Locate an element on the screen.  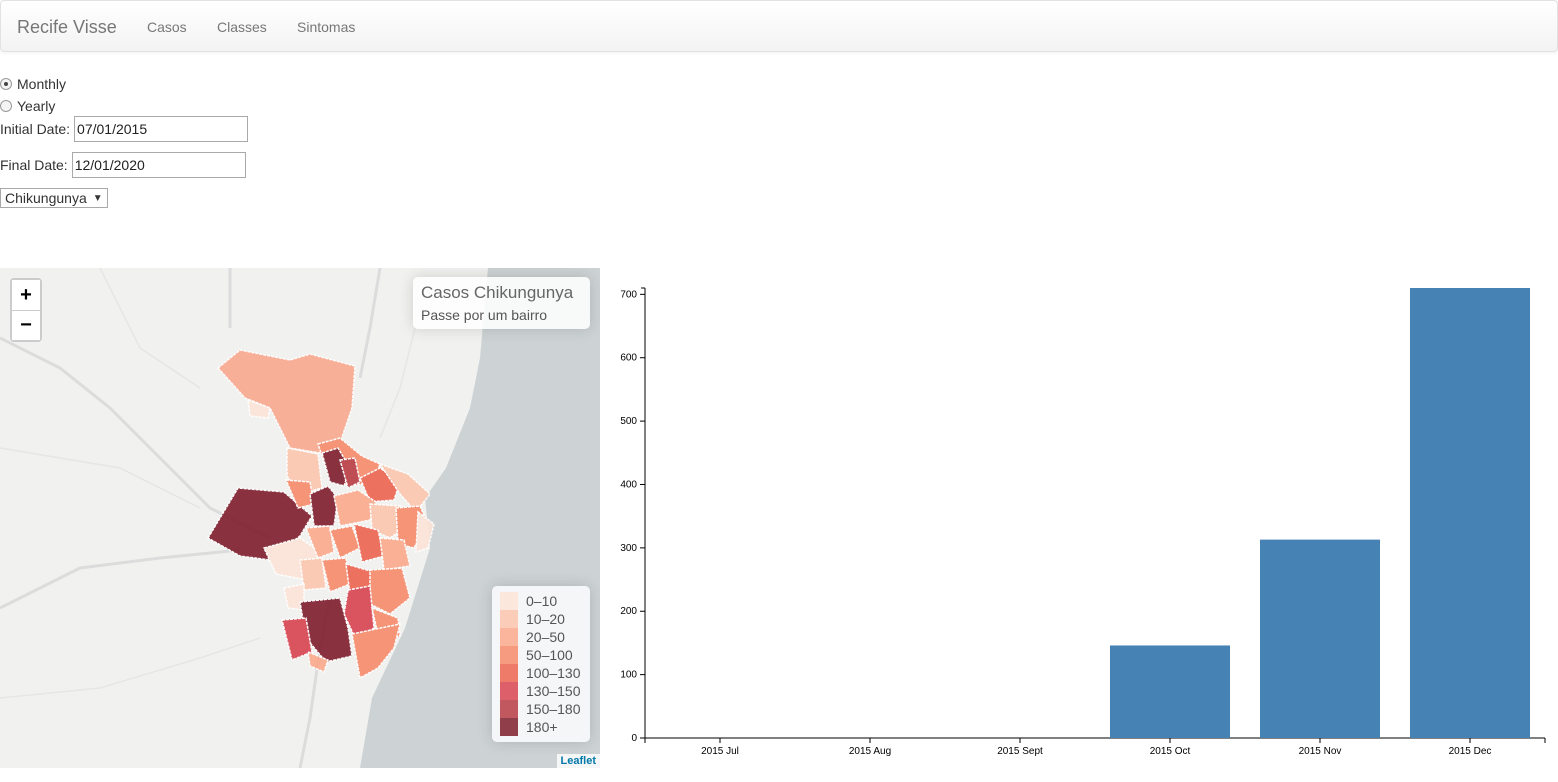
brand-link: Recife Visse is located at coordinates (67, 27).